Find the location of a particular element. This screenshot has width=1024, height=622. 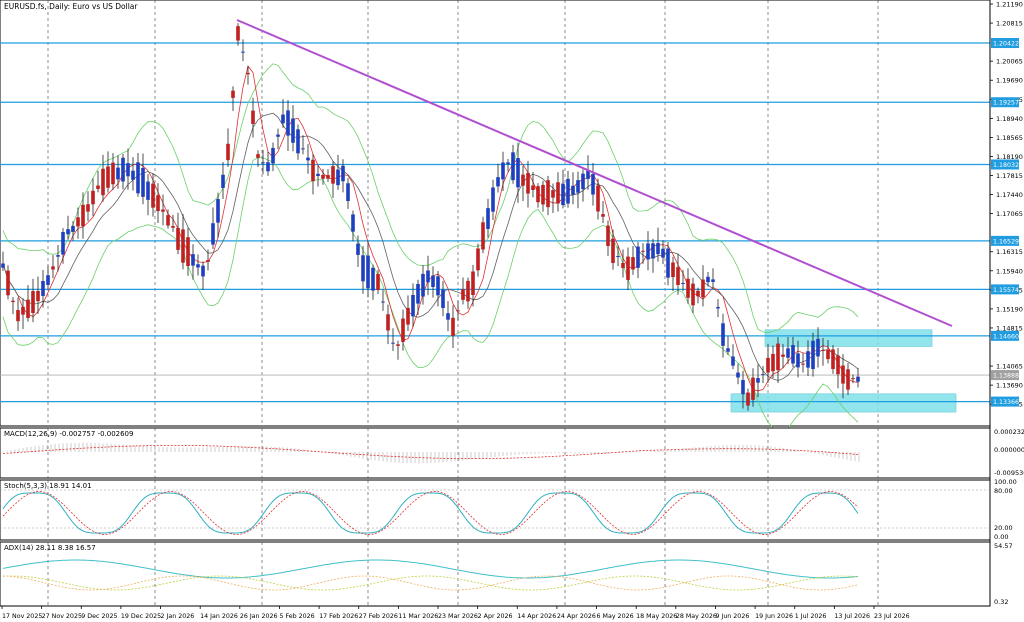

price-tick-label: 1.16315 is located at coordinates (1009, 252).